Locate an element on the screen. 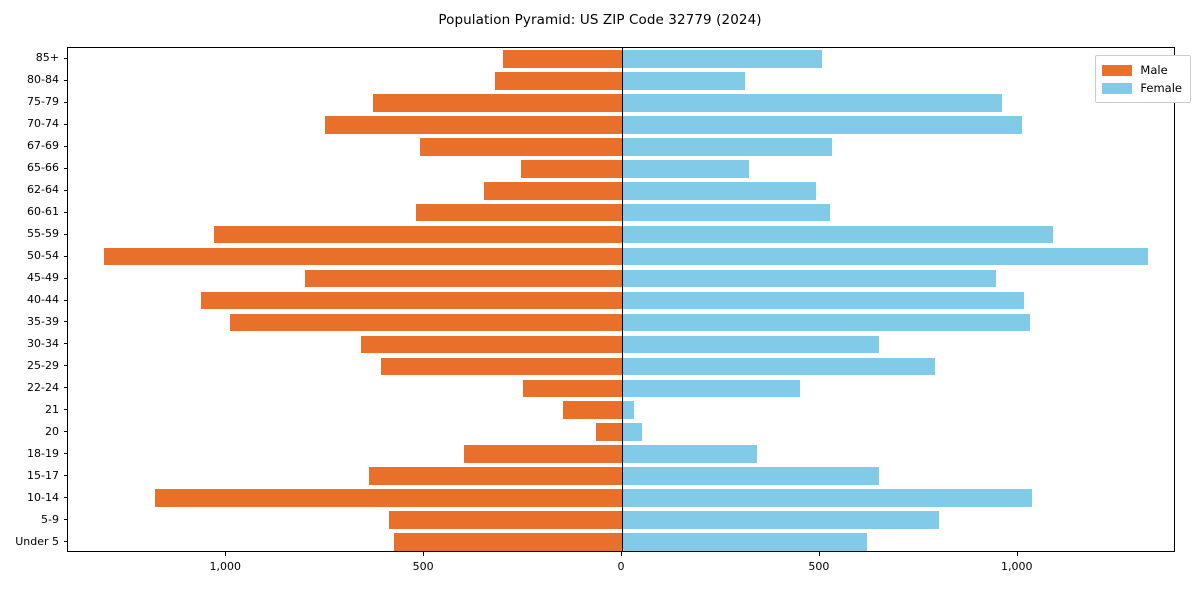  legend-label: Male is located at coordinates (1154, 70).